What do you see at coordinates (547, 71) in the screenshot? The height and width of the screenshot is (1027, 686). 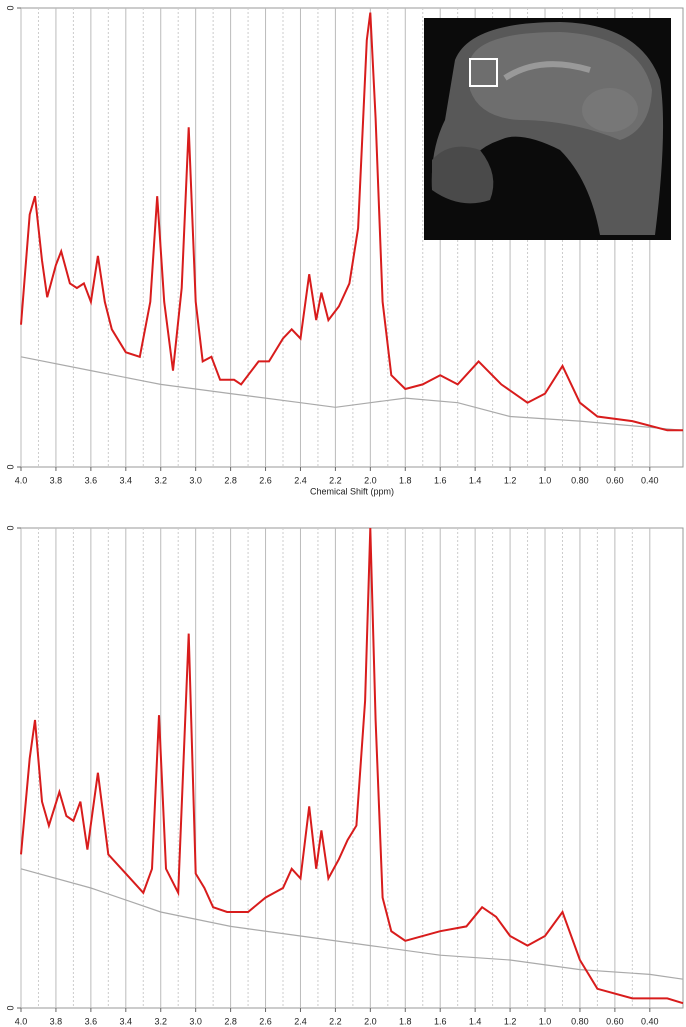 I see `mri-corpus` at bounding box center [547, 71].